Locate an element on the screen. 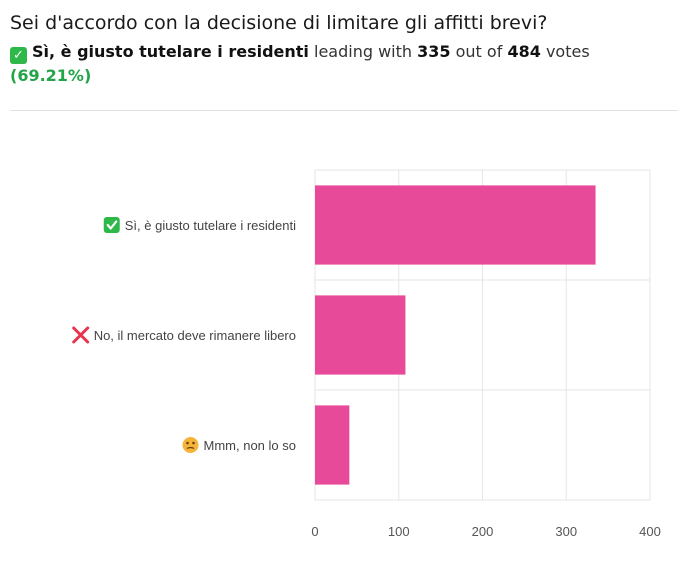  total-votes: 484 is located at coordinates (524, 51).